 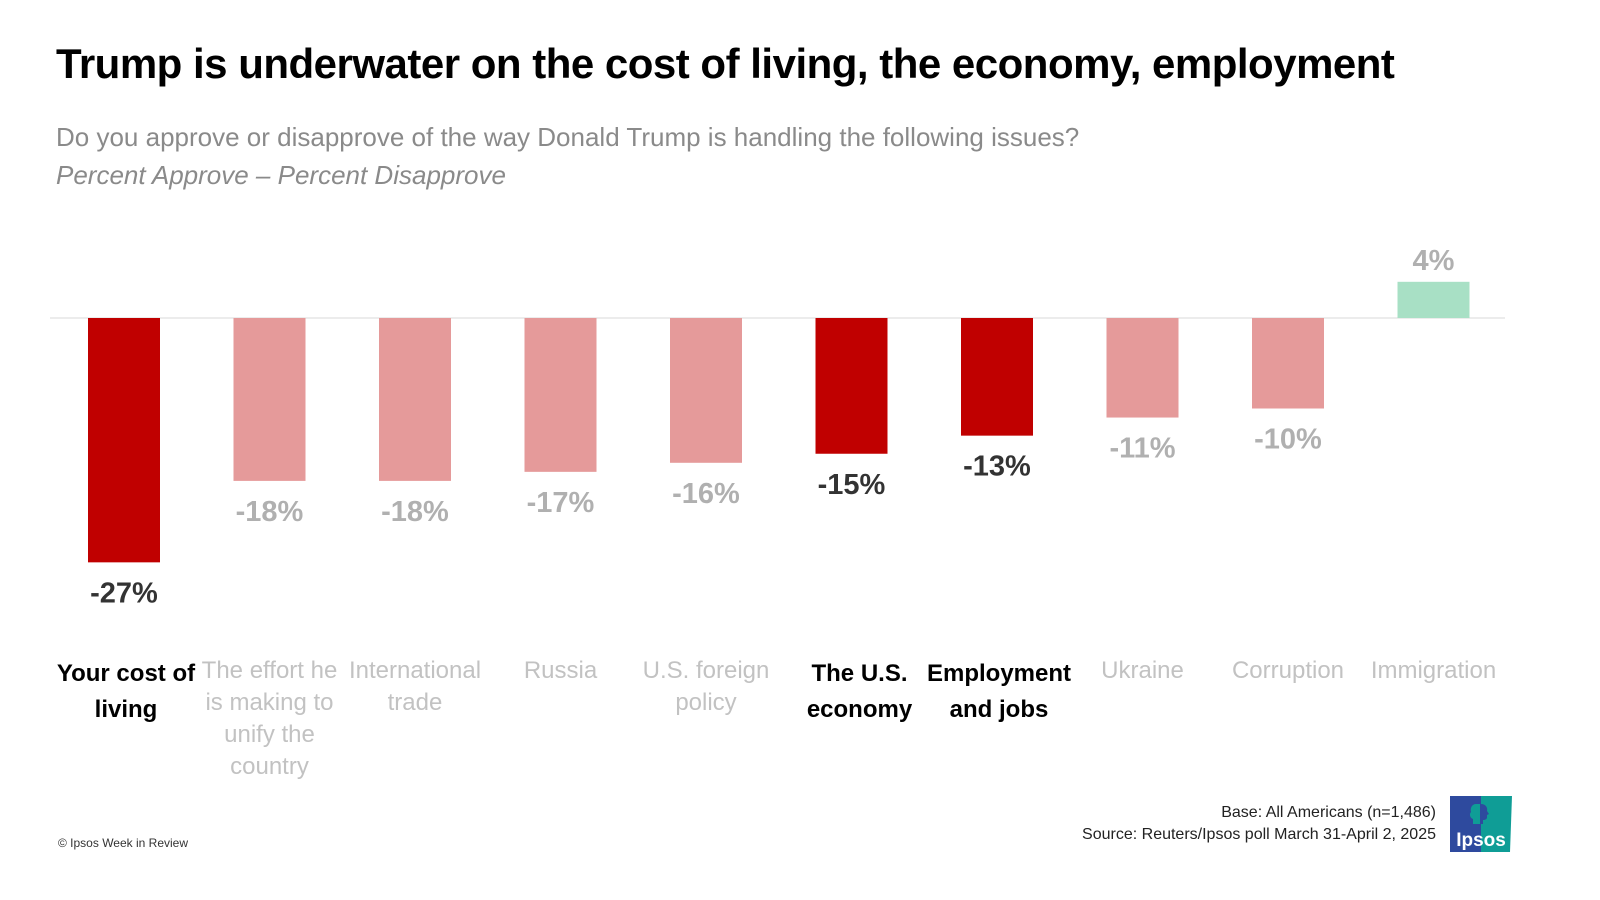 What do you see at coordinates (852, 485) in the screenshot?
I see `data-label: -15%` at bounding box center [852, 485].